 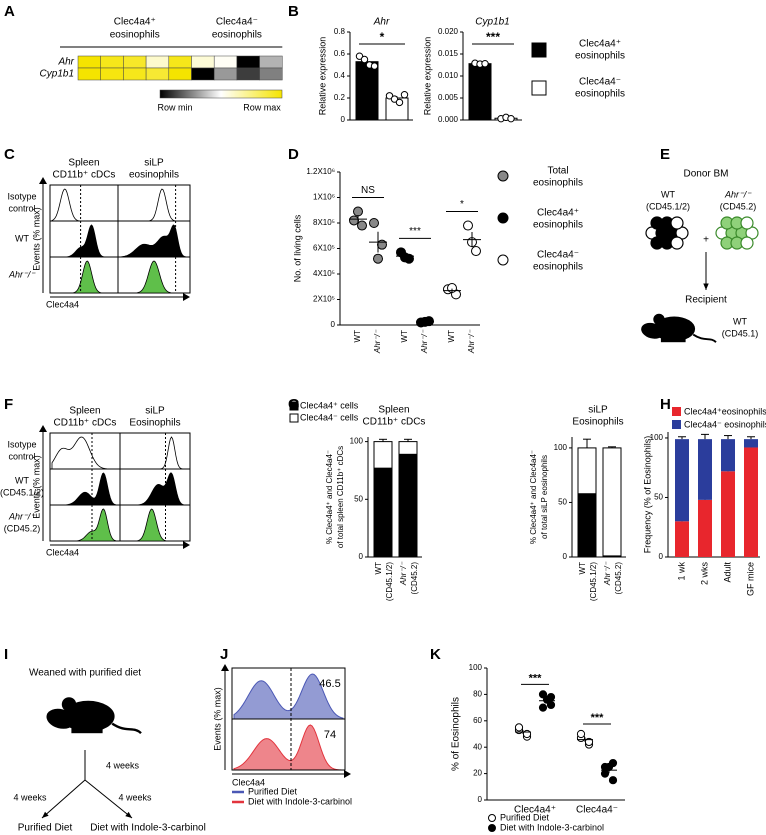 What do you see at coordinates (456, 734) in the screenshot?
I see `y-axis-label: % of Eosinophils` at bounding box center [456, 734].